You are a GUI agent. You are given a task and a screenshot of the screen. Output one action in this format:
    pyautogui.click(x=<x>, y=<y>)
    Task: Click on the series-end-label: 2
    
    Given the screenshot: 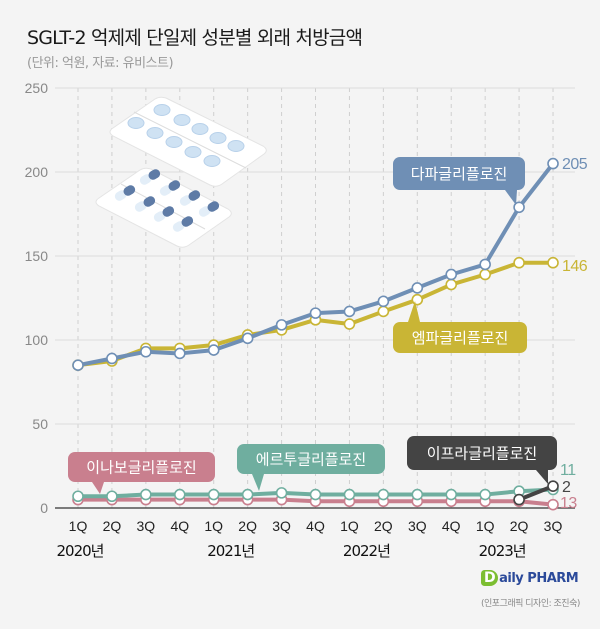 What is the action you would take?
    pyautogui.click(x=566, y=487)
    